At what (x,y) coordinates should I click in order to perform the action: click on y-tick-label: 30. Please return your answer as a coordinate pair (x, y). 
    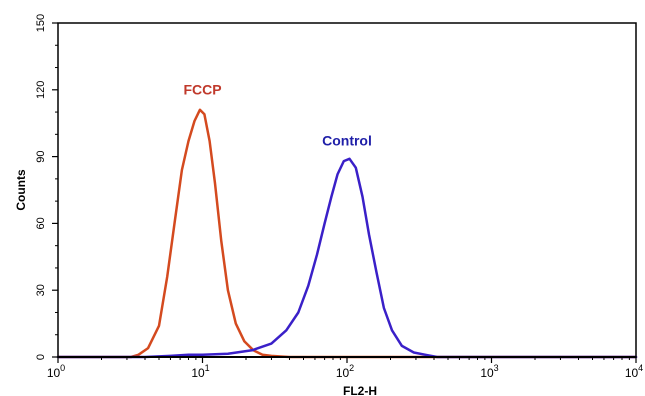
    Looking at the image, I should click on (41, 290).